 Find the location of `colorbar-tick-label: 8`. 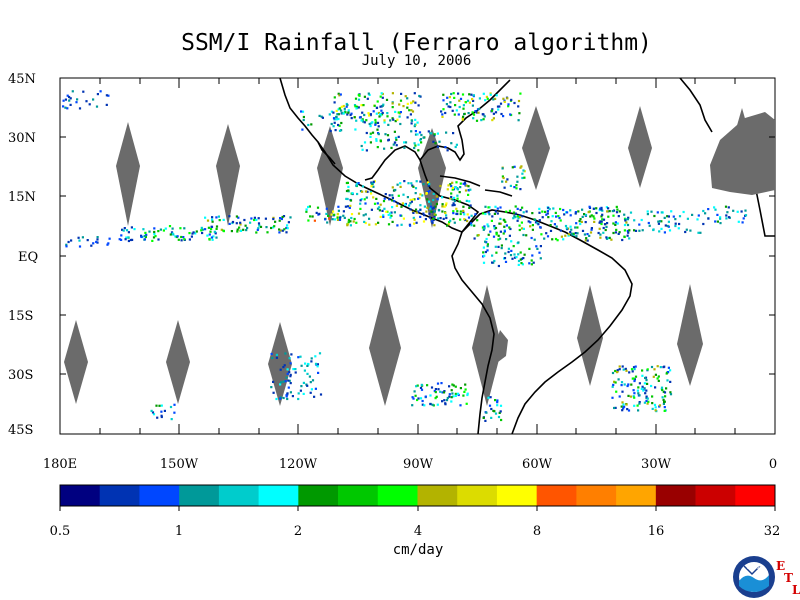

colorbar-tick-label: 8 is located at coordinates (537, 531).